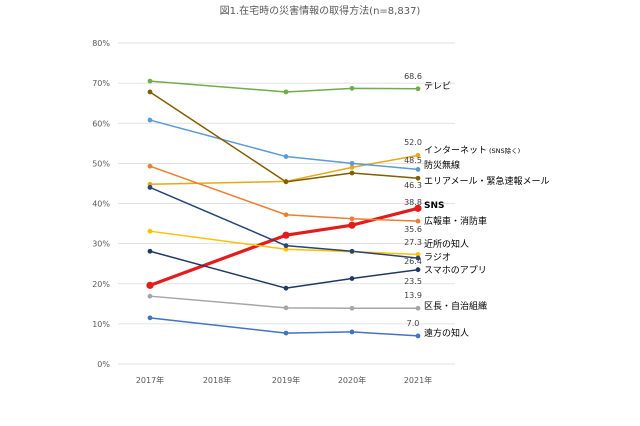 Image resolution: width=640 pixels, height=426 pixels. I want to click on y-tick-label: 80%, so click(101, 43).